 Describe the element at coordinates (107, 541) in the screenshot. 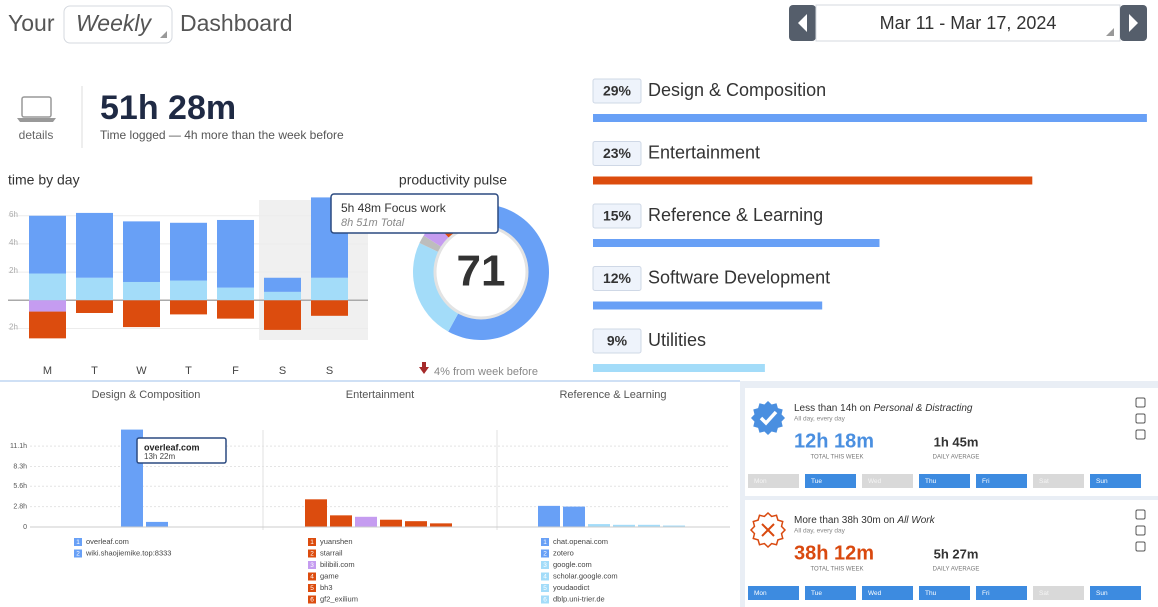

I see `legend-label: overleaf.com` at that location.